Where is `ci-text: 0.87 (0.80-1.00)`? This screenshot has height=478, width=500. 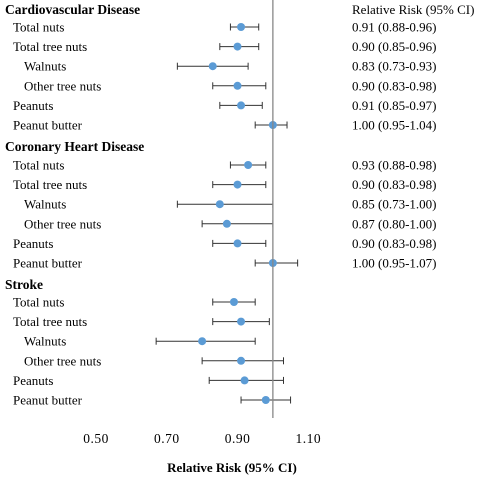 ci-text: 0.87 (0.80-1.00) is located at coordinates (394, 223).